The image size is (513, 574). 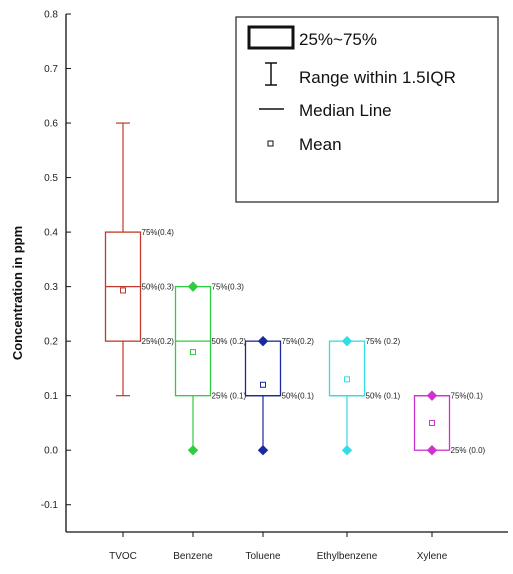 I want to click on quartile-annotation: 50%(0.3), so click(x=158, y=287).